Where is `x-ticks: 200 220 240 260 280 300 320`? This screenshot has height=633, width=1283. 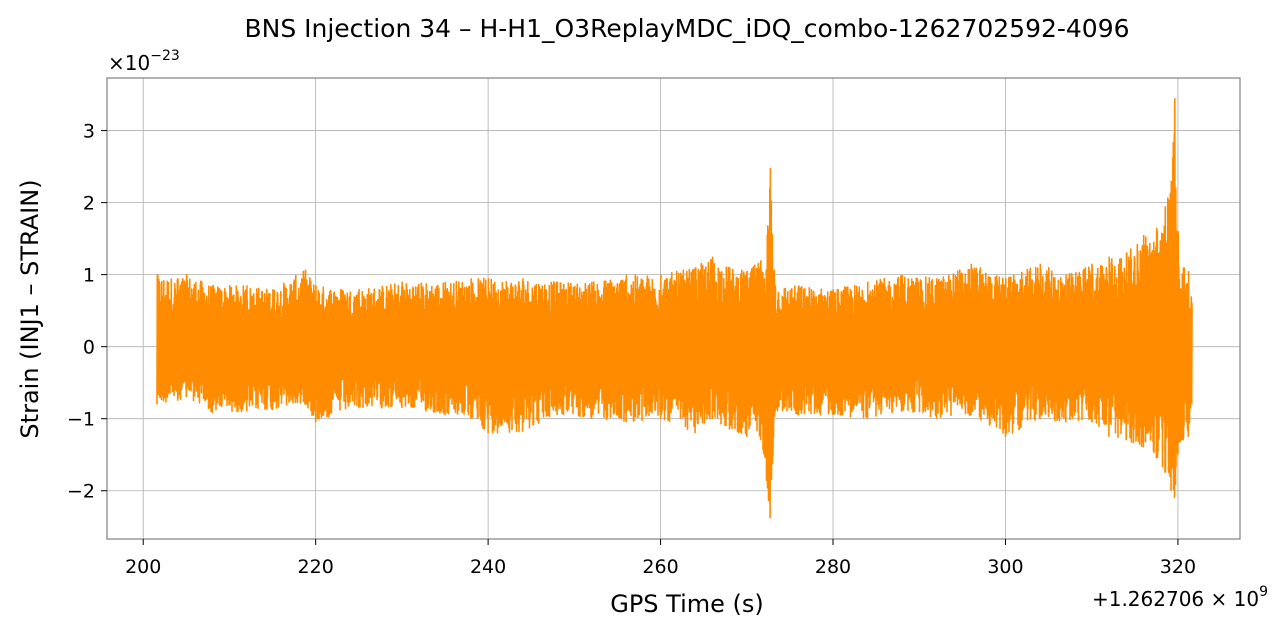
x-ticks: 200 220 240 260 280 300 320 is located at coordinates (660, 558).